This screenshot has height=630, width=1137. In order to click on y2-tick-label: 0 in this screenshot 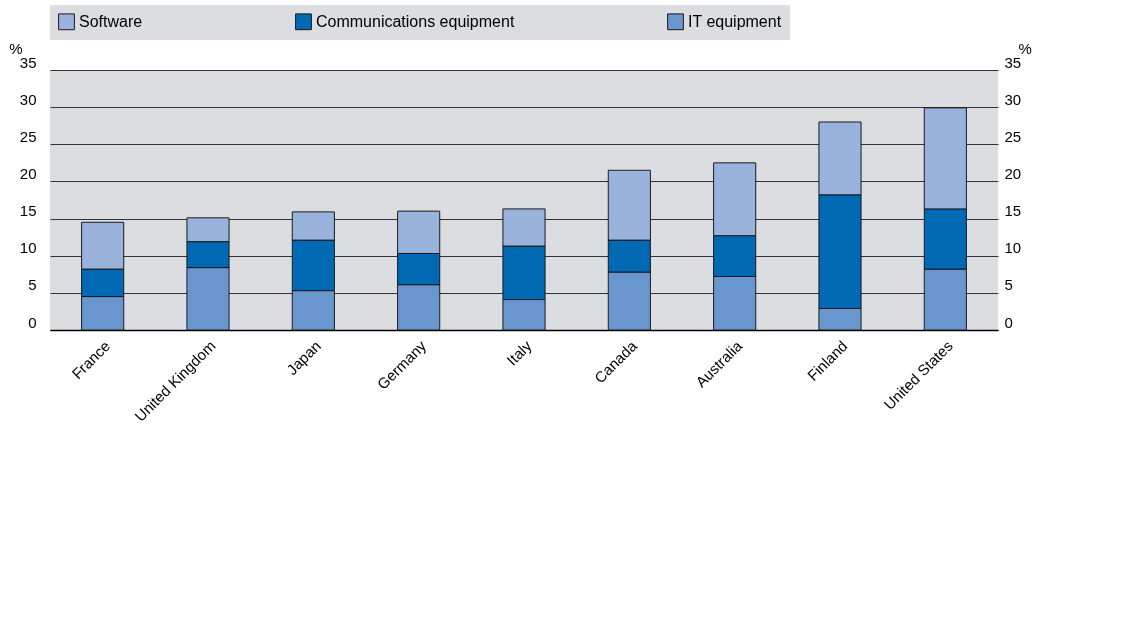, I will do `click(1008, 322)`.